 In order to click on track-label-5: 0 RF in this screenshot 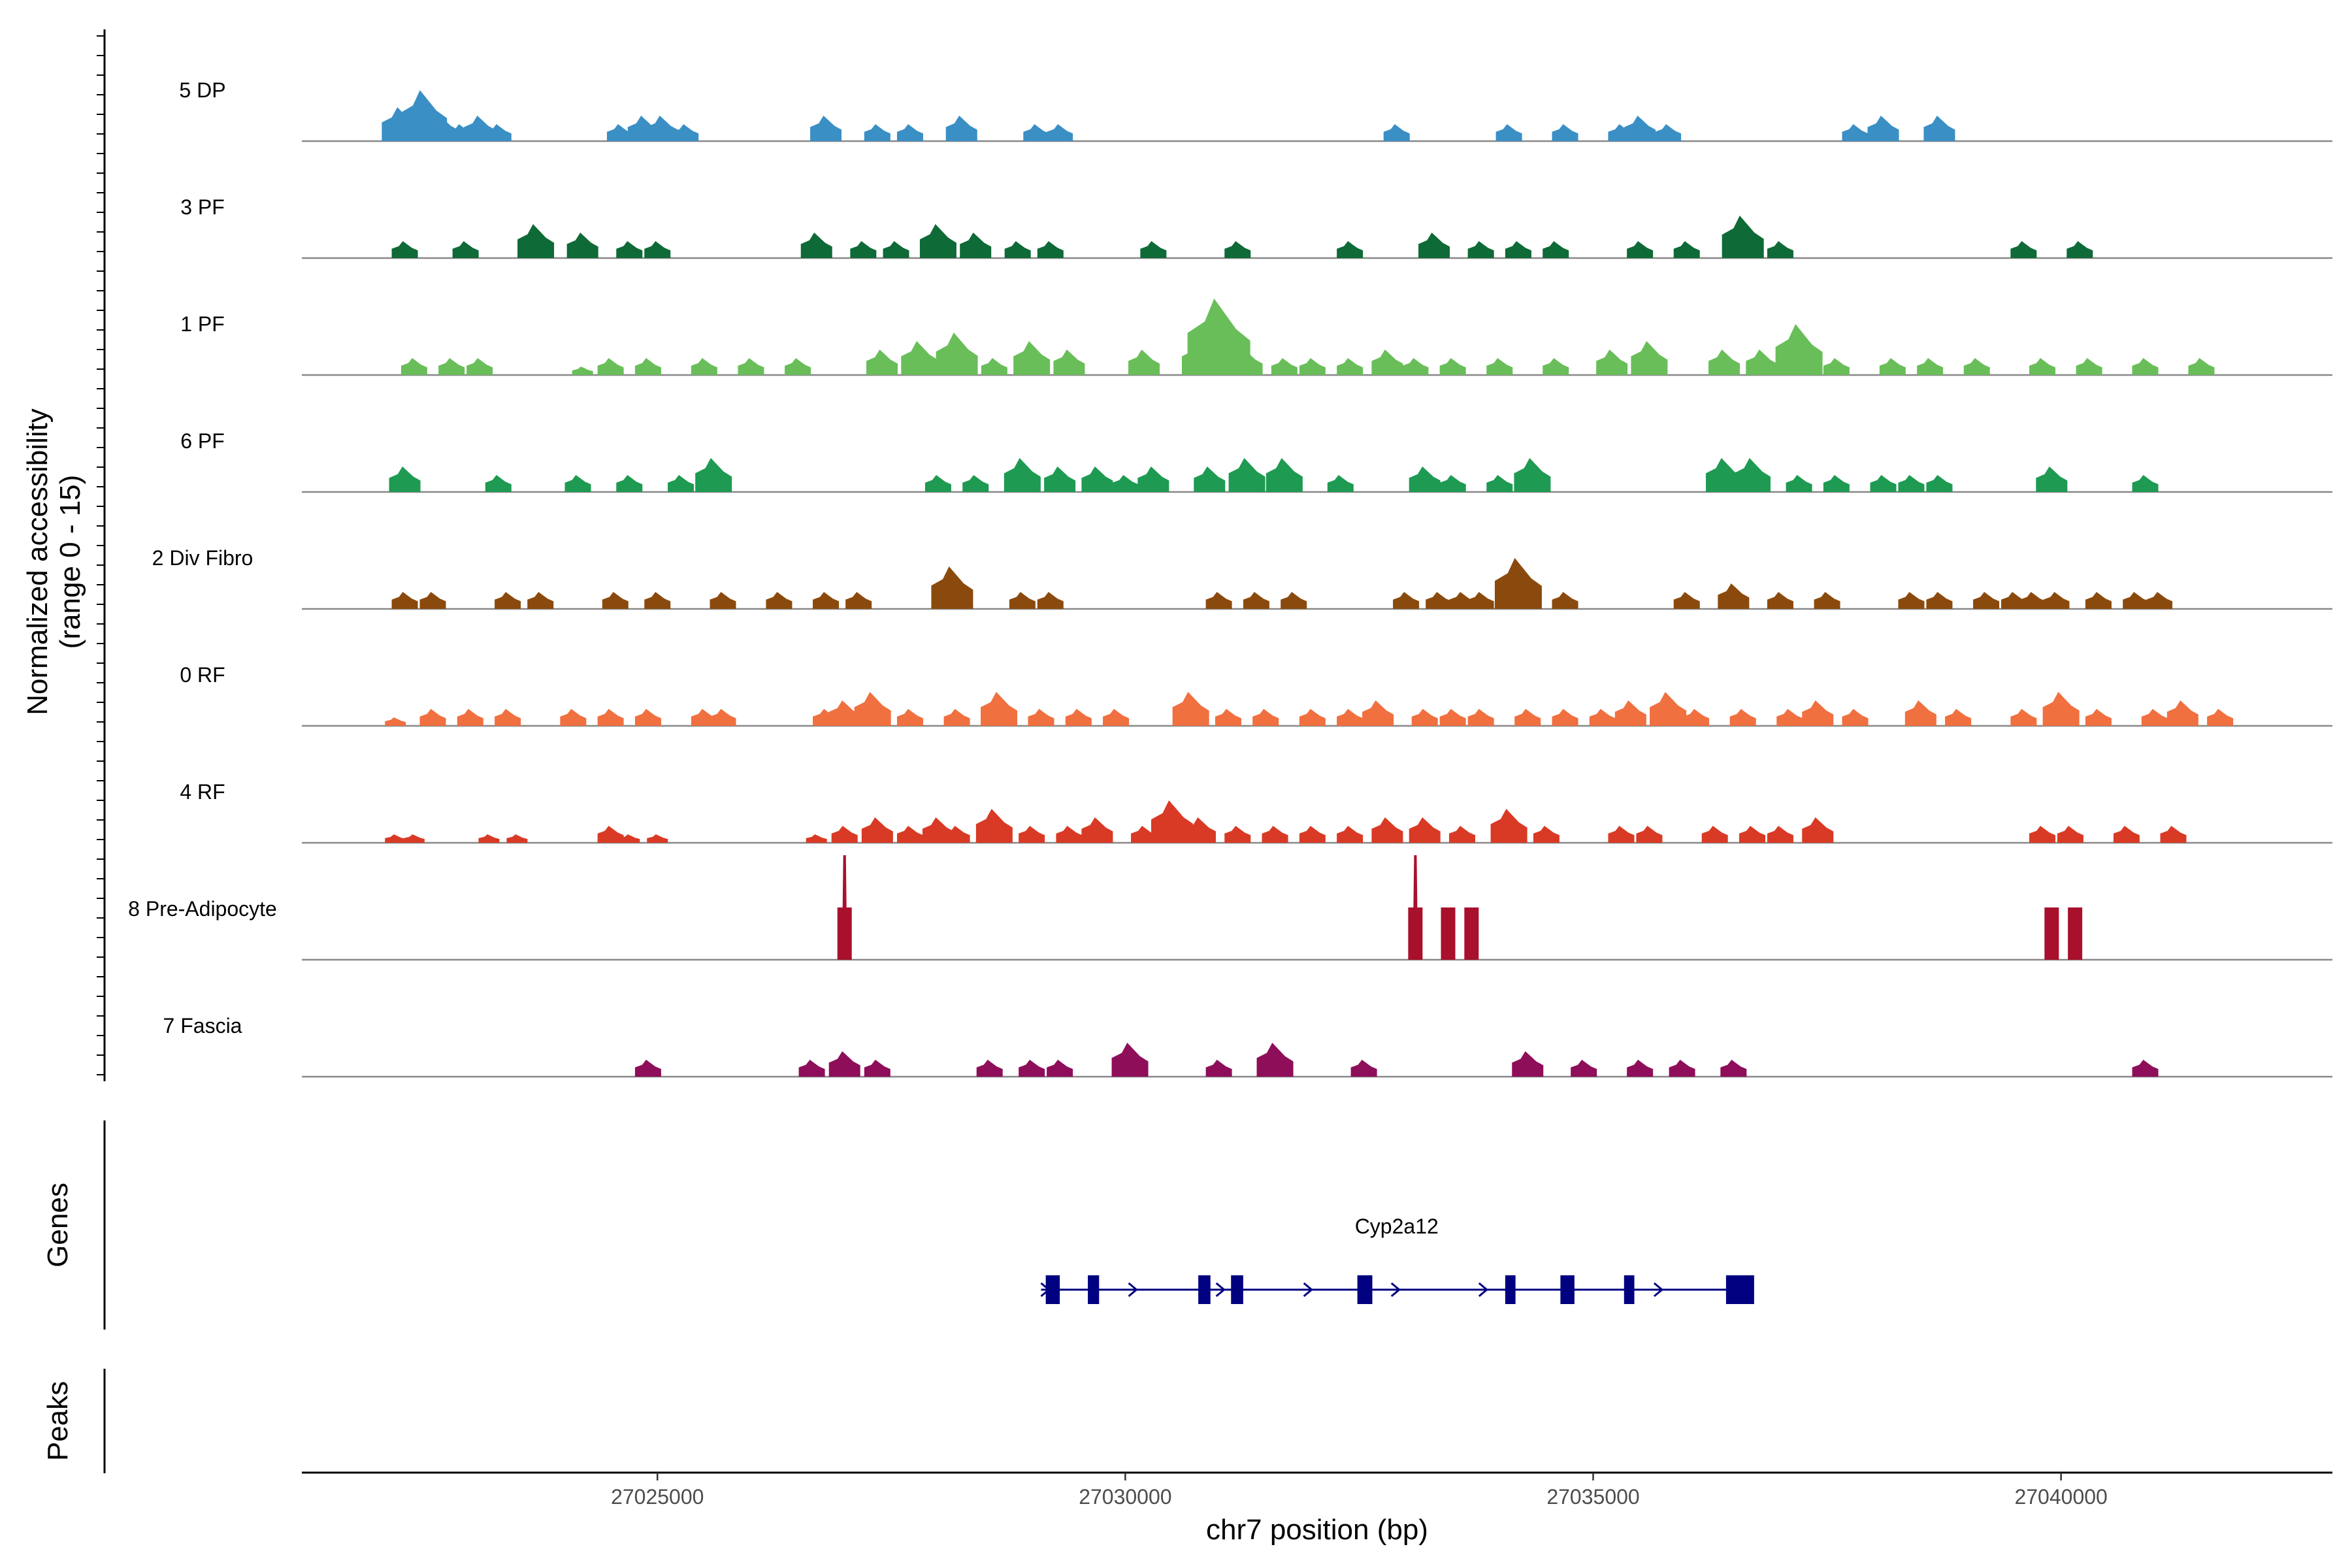, I will do `click(202, 675)`.